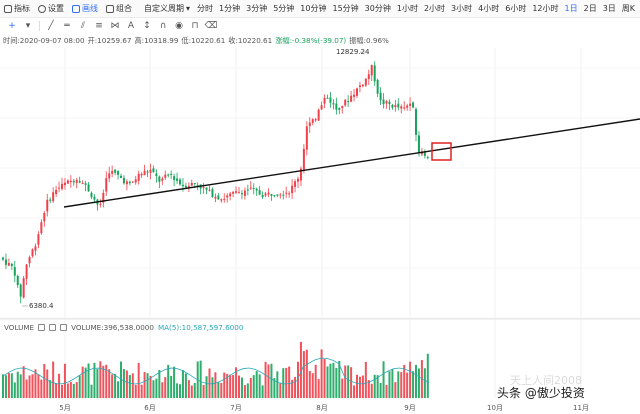 Image resolution: width=640 pixels, height=414 pixels. What do you see at coordinates (628, 8) in the screenshot?
I see `interval-tab: 周K` at bounding box center [628, 8].